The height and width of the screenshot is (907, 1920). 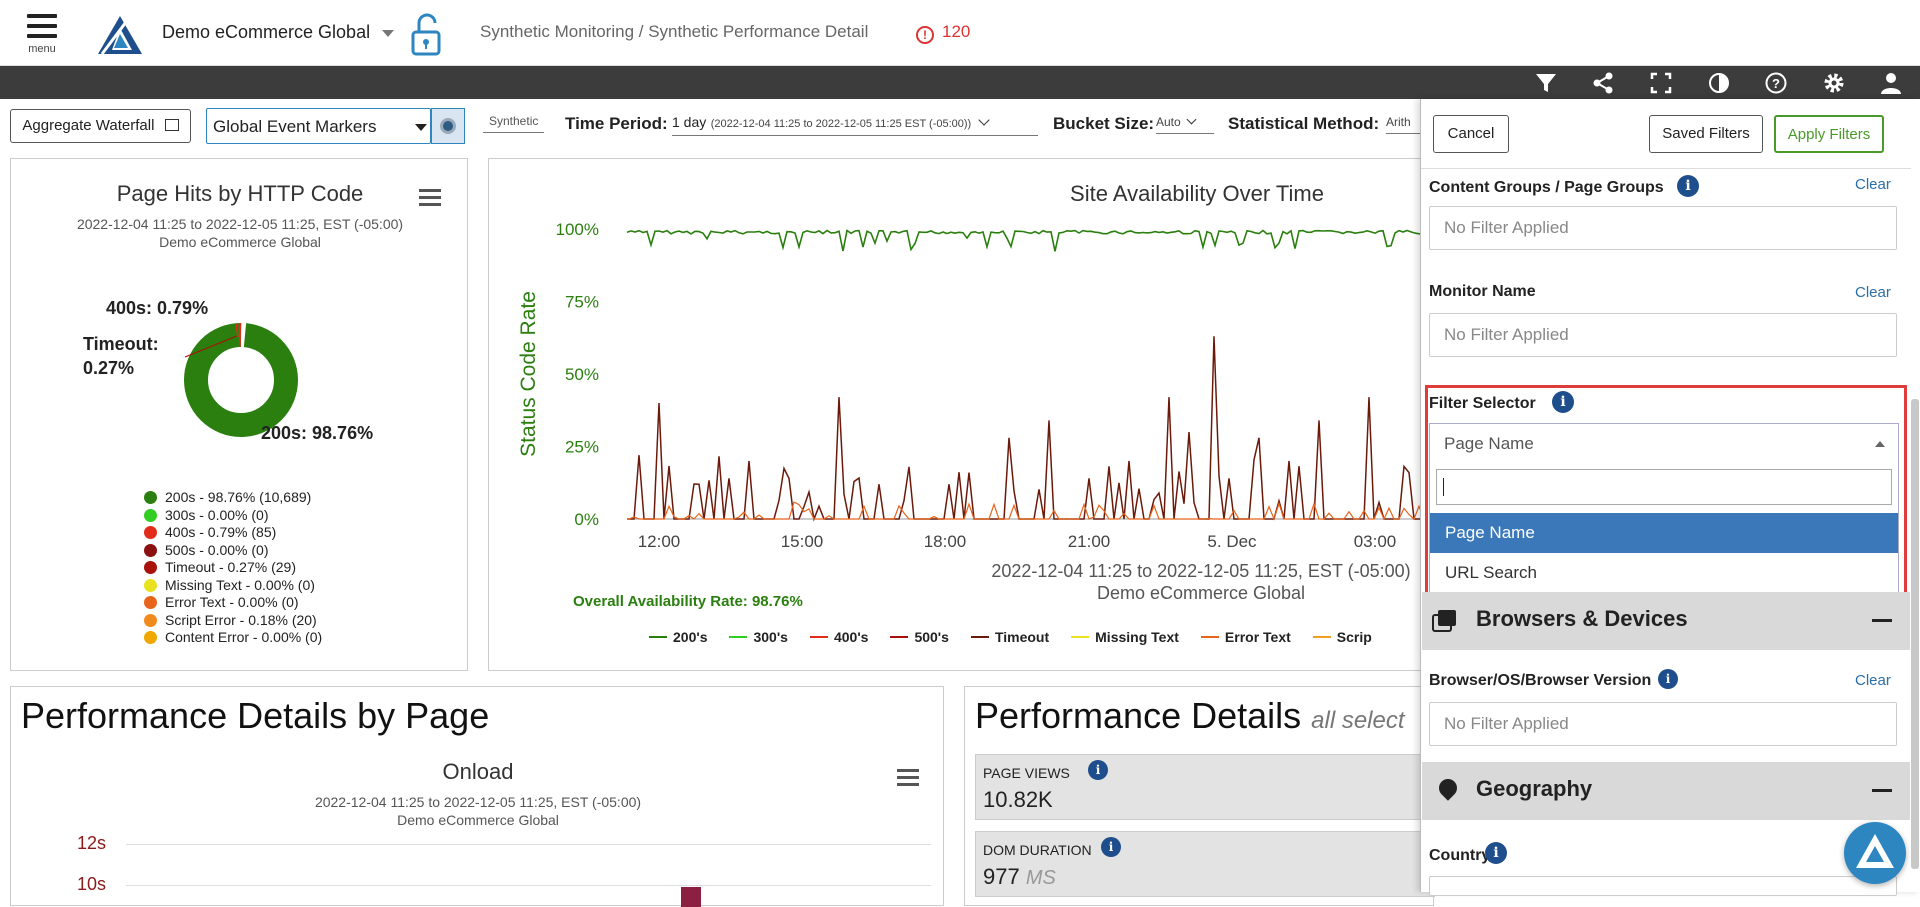 I want to click on location-pin-icon, so click(x=1447, y=787).